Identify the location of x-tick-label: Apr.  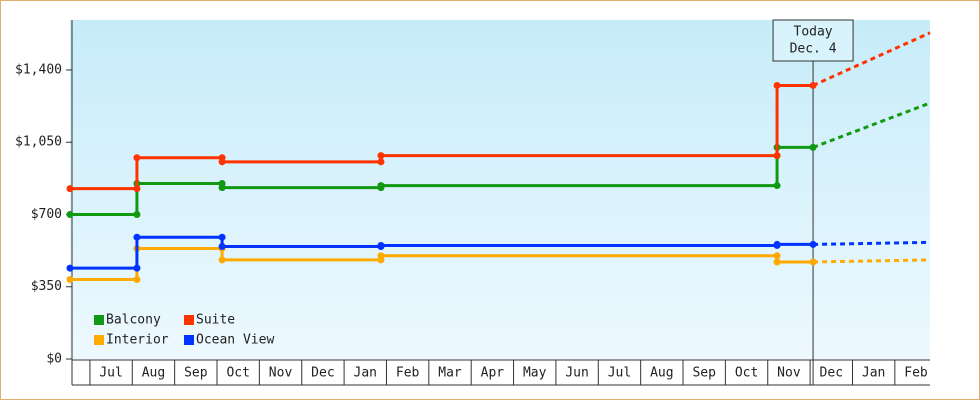
(493, 373).